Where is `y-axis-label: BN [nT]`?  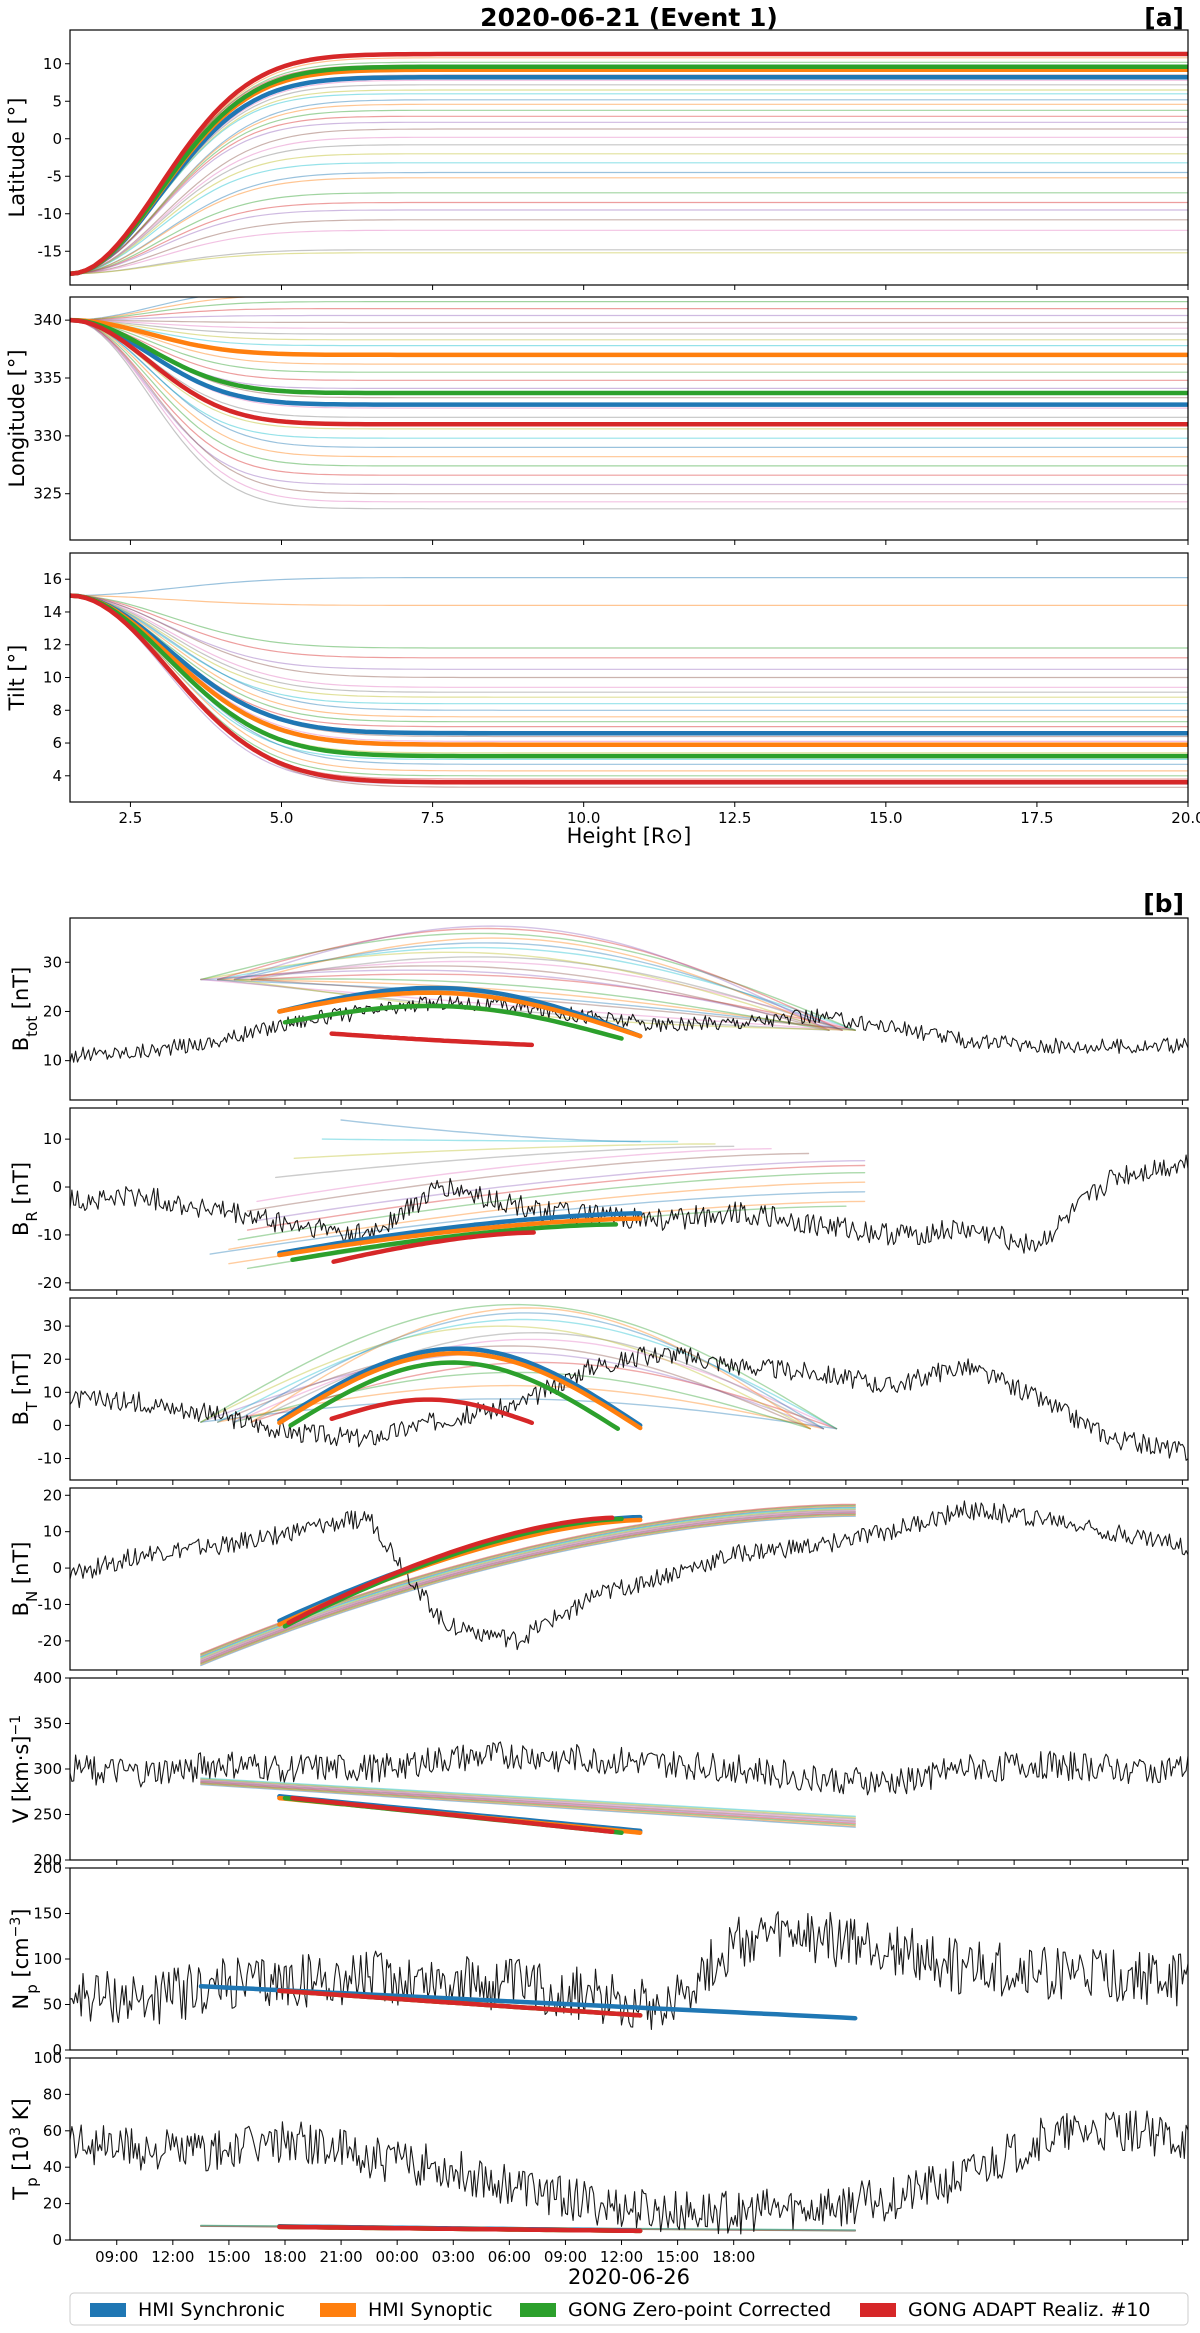
y-axis-label: BN [nT] is located at coordinates (25, 1579).